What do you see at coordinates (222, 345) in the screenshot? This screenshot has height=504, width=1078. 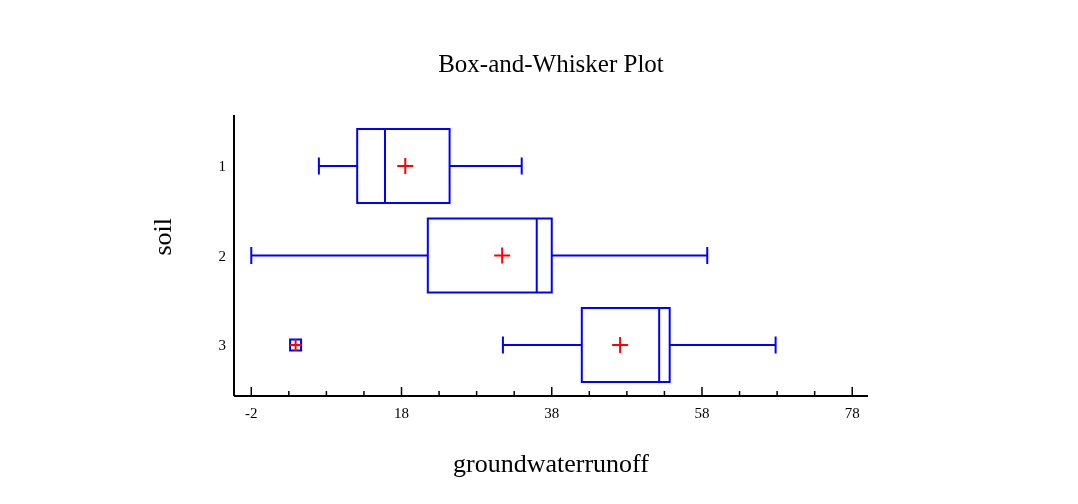 I see `y-tick-label: 3` at bounding box center [222, 345].